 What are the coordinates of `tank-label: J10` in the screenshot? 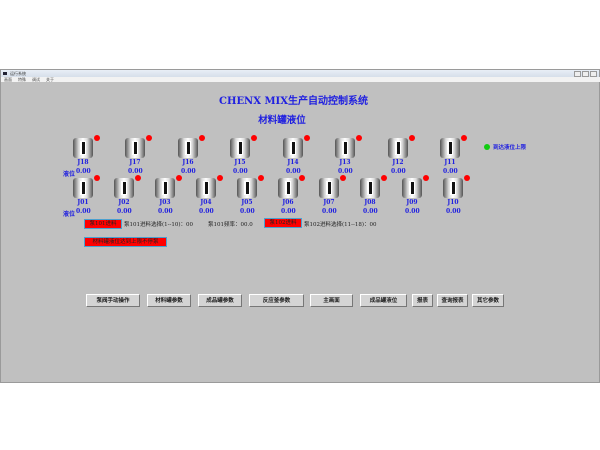 It's located at (453, 202).